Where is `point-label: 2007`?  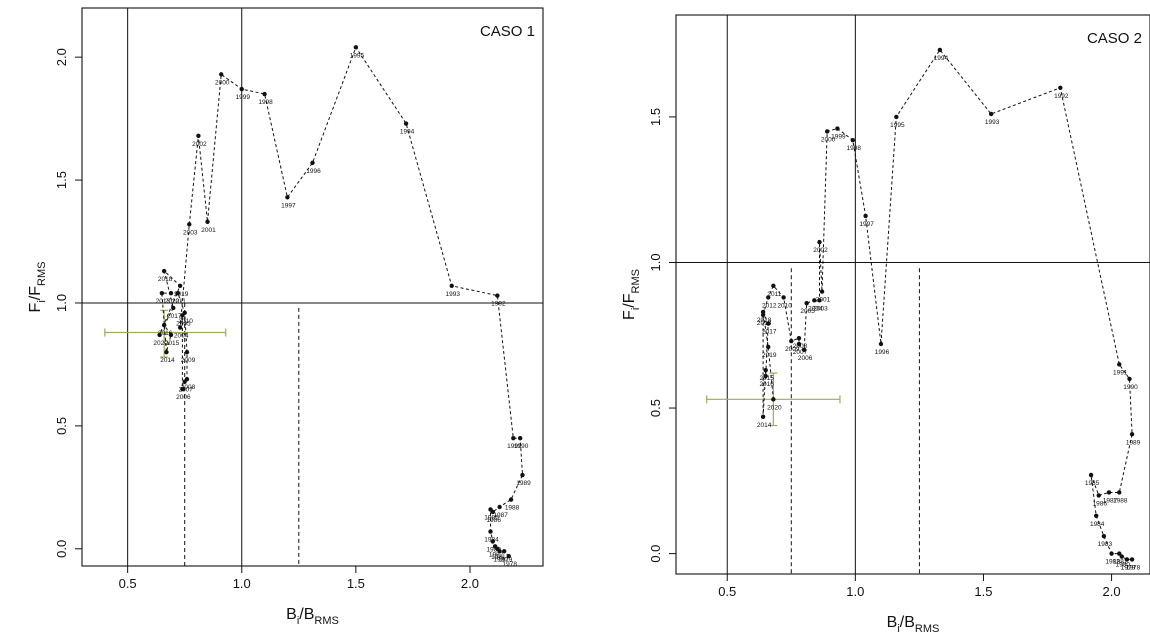 point-label: 2007 is located at coordinates (800, 352).